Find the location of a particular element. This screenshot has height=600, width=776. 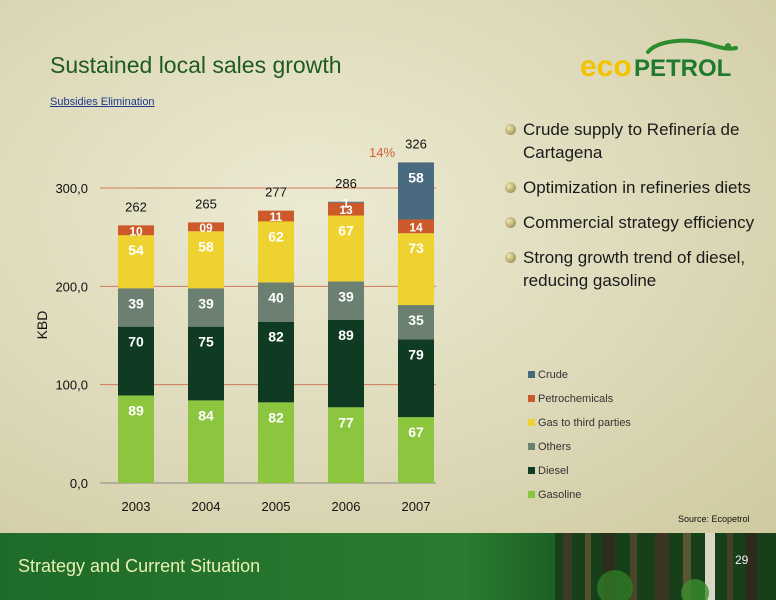

data-label: 1 is located at coordinates (346, 203).